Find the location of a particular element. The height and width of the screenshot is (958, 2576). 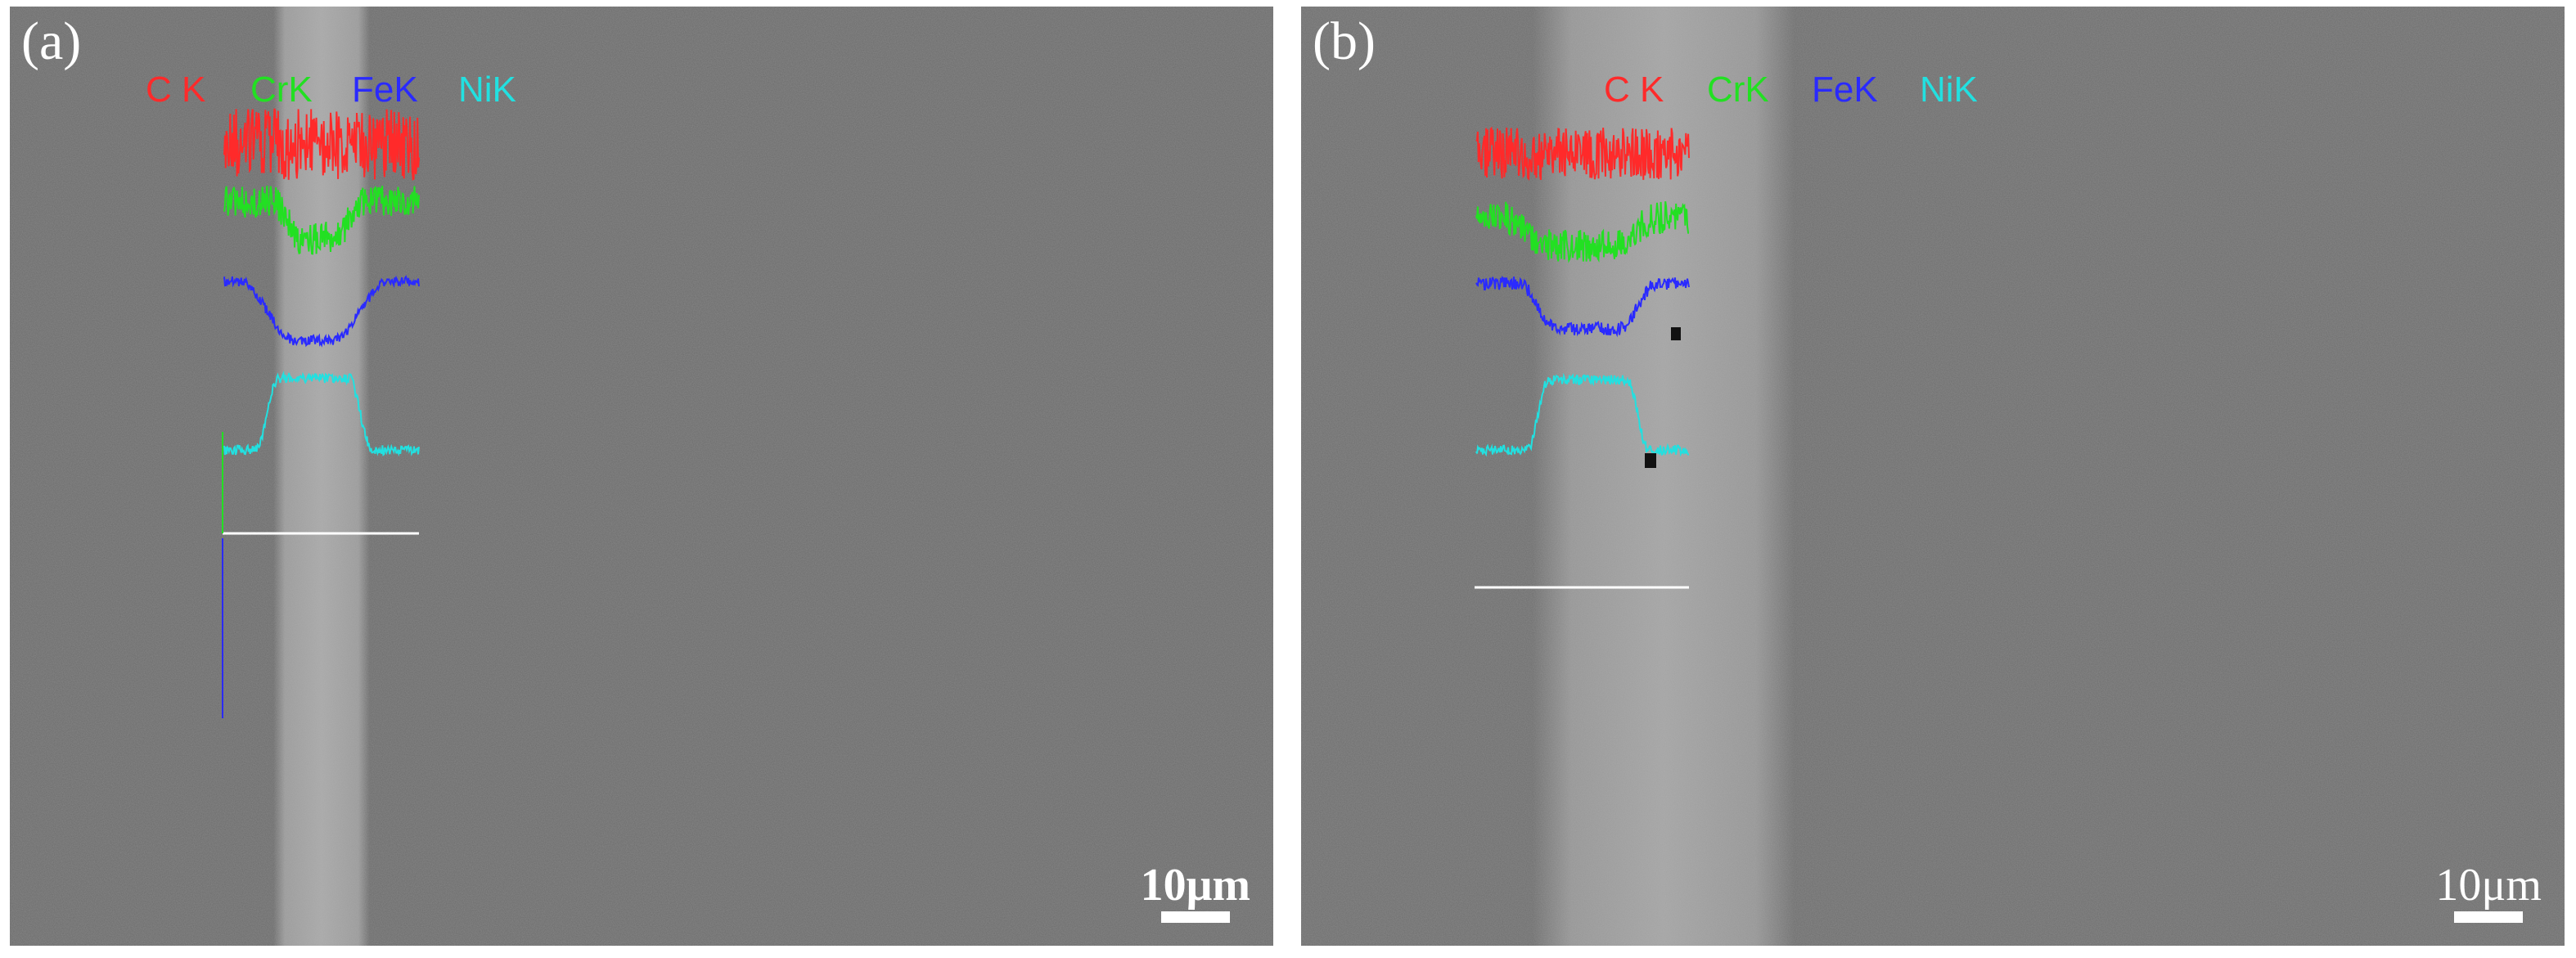

scale-bar-a: 10μm is located at coordinates (1195, 892).